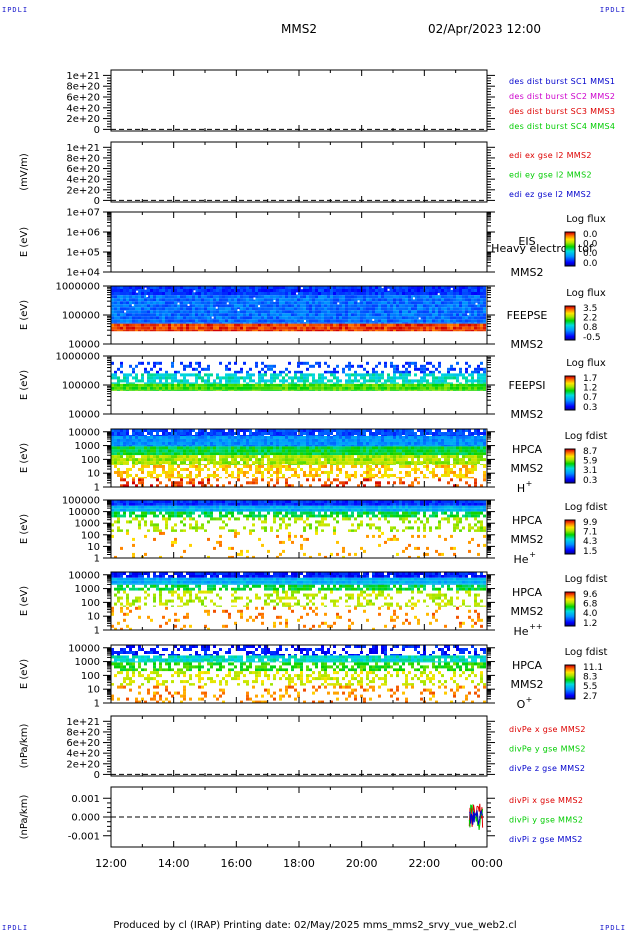 This screenshot has width=630, height=934. What do you see at coordinates (546, 800) in the screenshot?
I see `legend-entry: divPi x gse MMS2` at bounding box center [546, 800].